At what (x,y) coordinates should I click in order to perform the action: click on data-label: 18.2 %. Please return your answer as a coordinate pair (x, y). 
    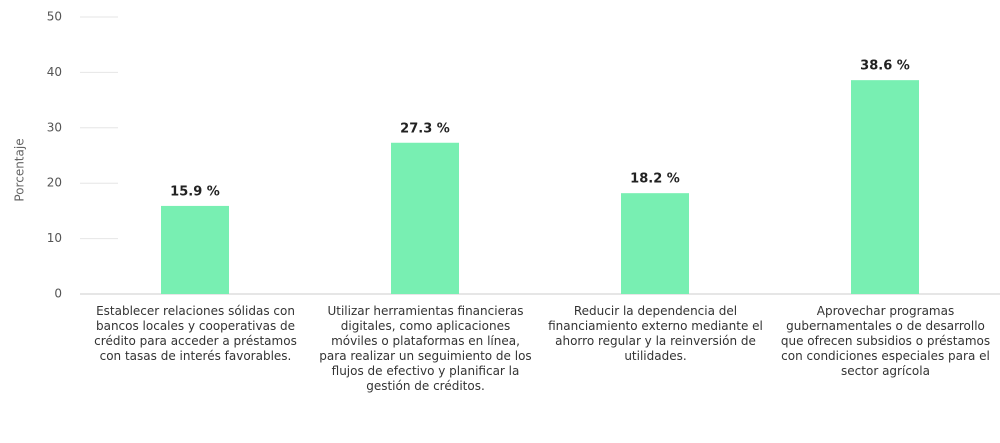
    Looking at the image, I should click on (655, 179).